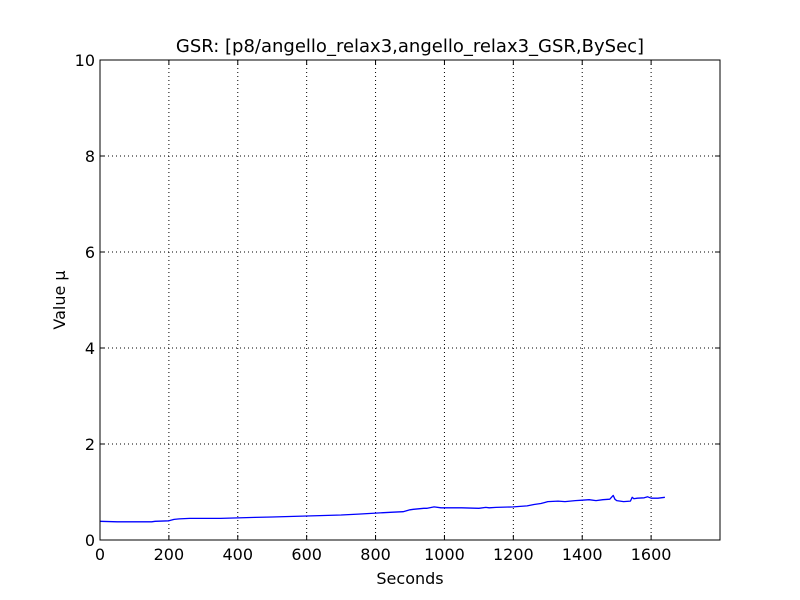 The image size is (800, 600). I want to click on x-tick-label: 600, so click(306, 554).